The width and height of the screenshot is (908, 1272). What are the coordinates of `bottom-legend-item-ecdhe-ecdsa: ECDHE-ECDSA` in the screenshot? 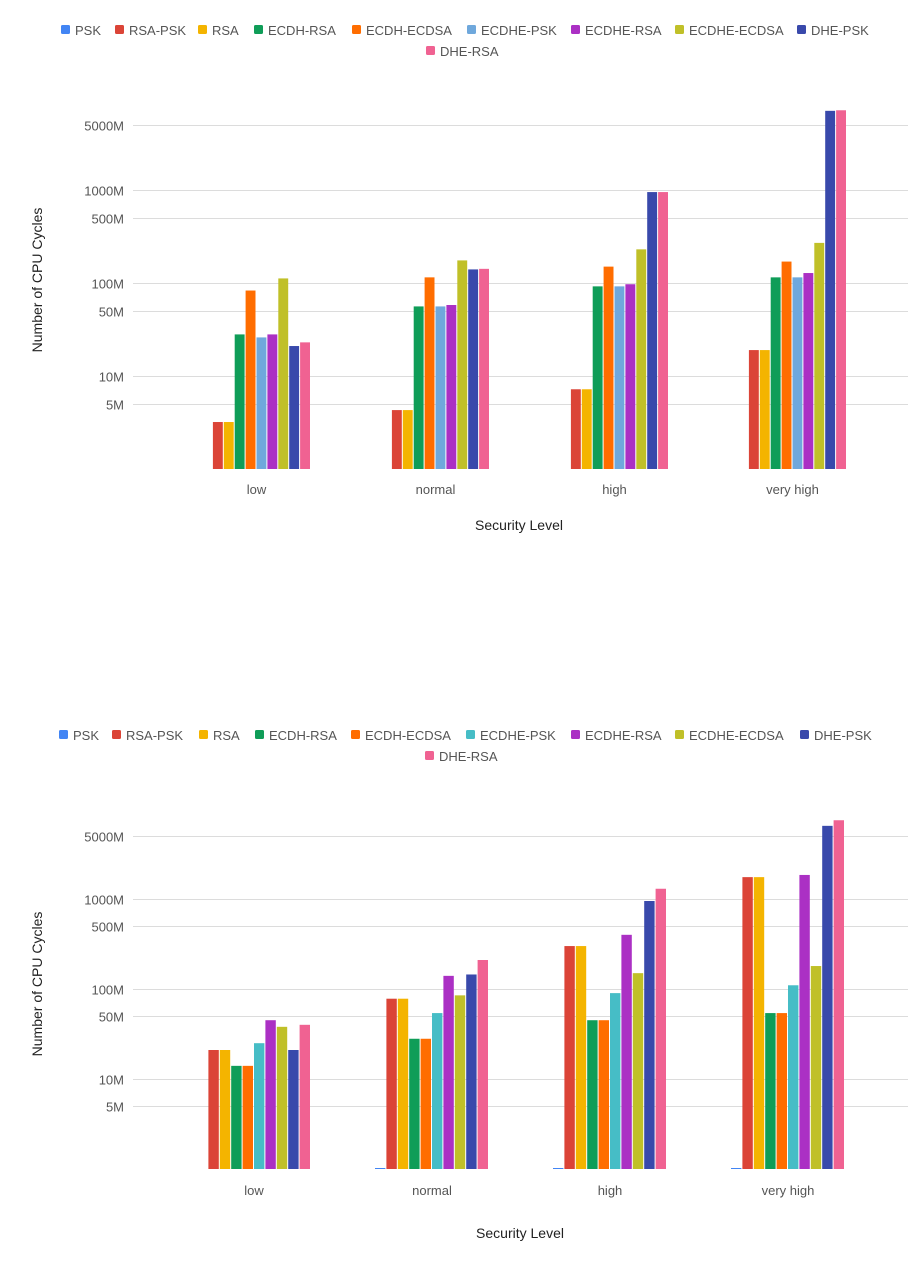 It's located at (729, 735).